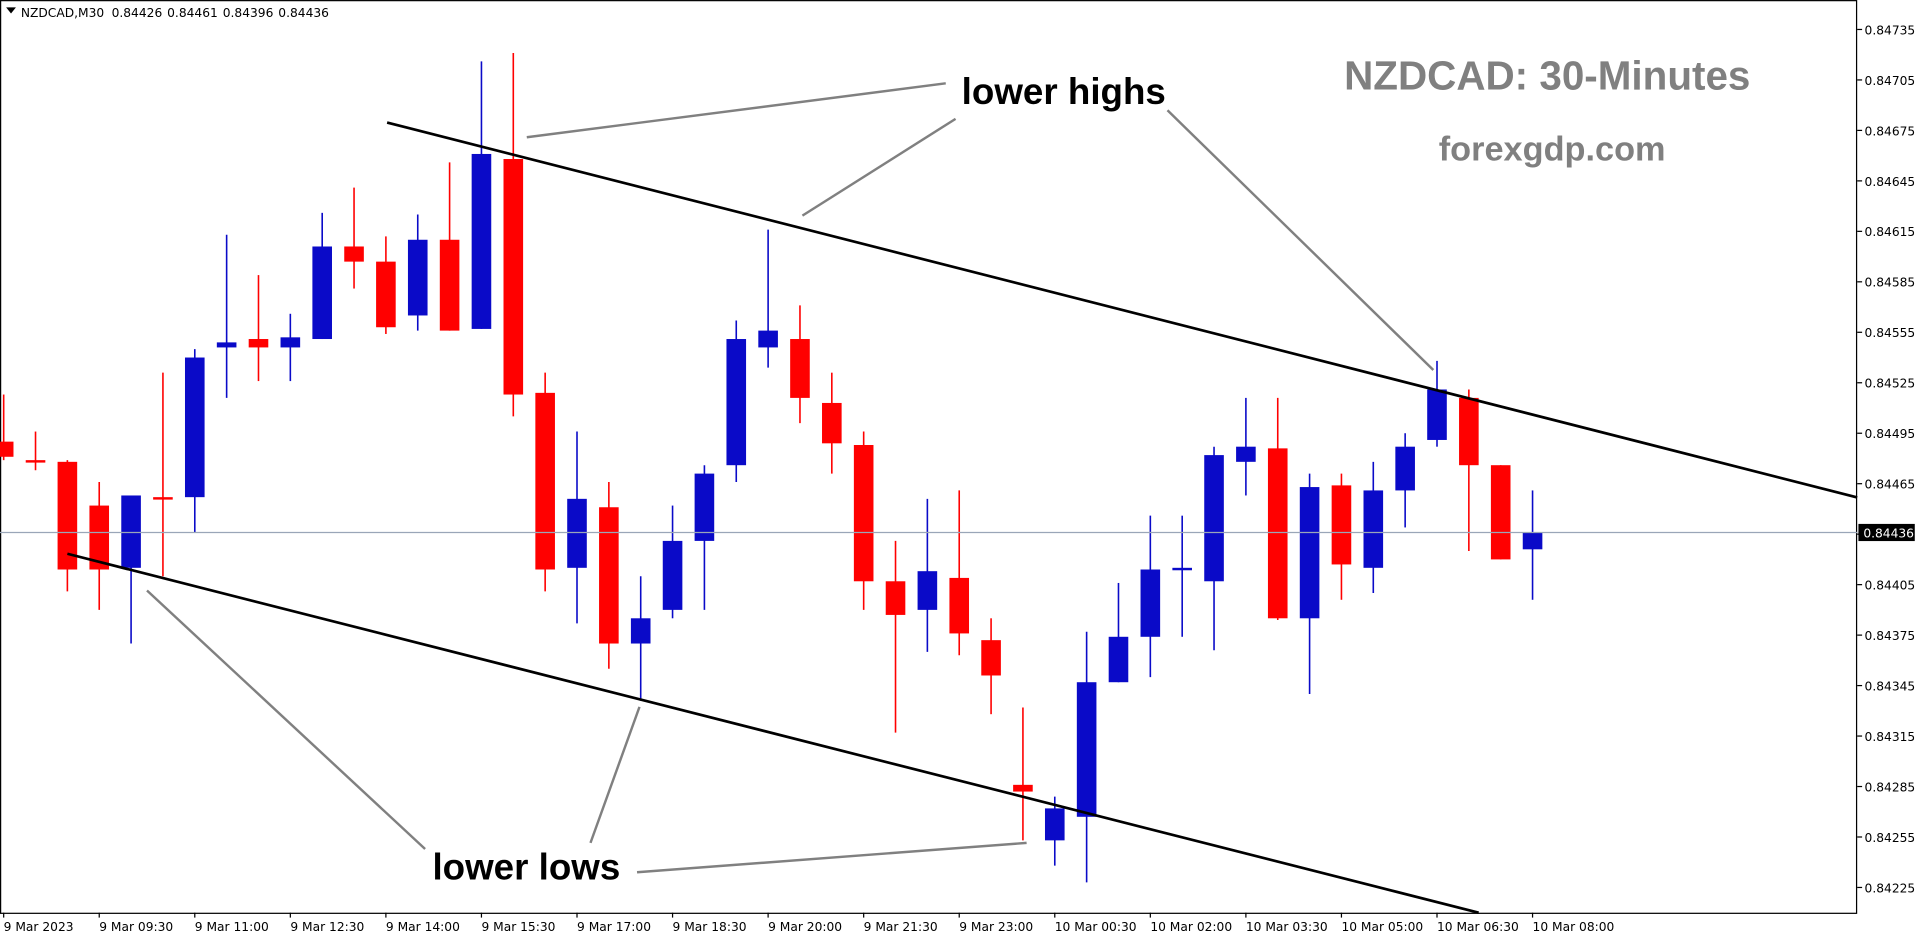  What do you see at coordinates (710, 927) in the screenshot?
I see `x-tick-label: 9 Mar 18:30` at bounding box center [710, 927].